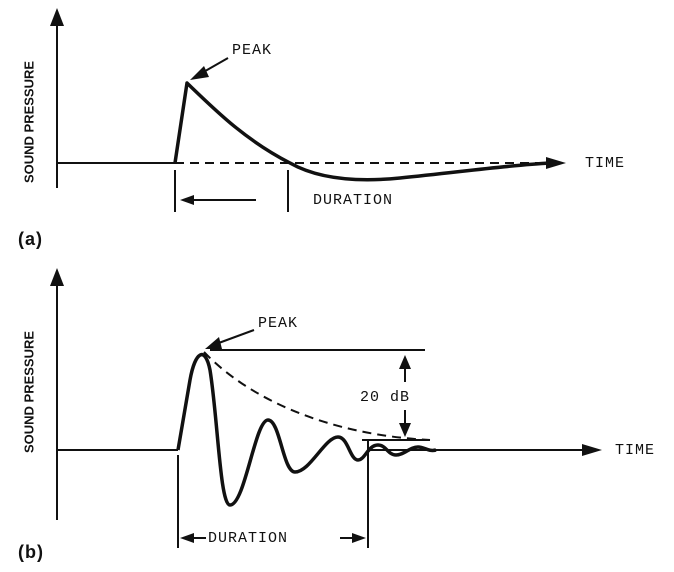 This screenshot has height=572, width=674. Describe the element at coordinates (30, 239) in the screenshot. I see `panel-label: (a)` at that location.